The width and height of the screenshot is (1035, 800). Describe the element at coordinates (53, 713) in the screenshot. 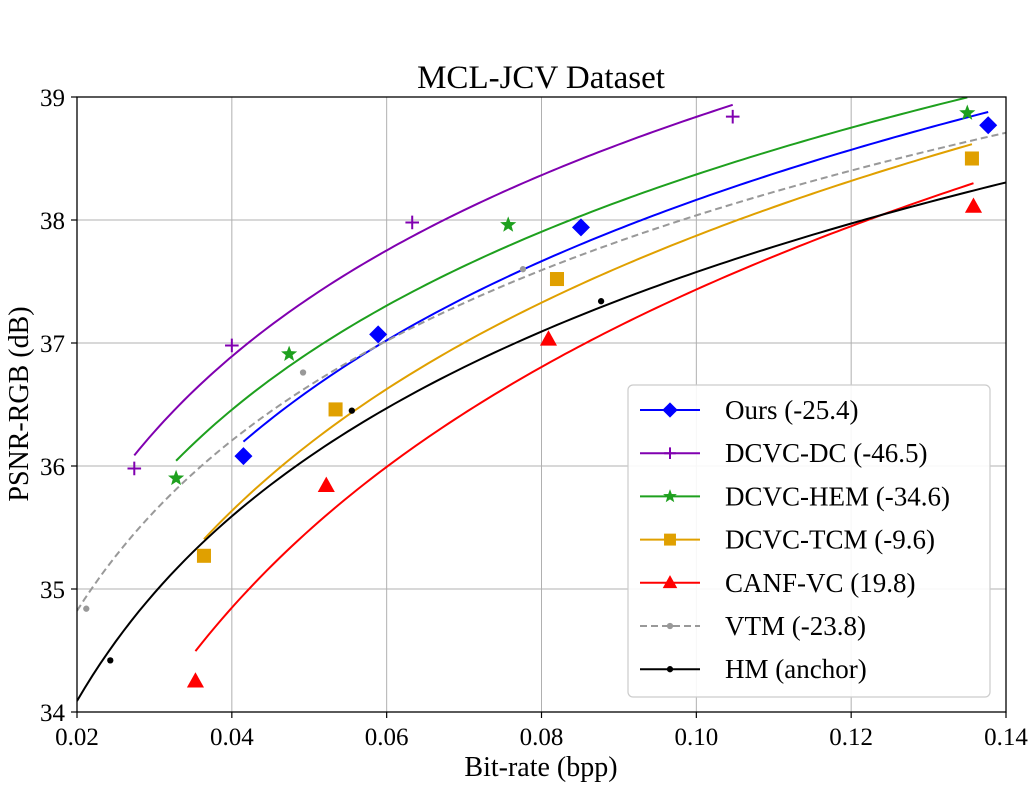

I see `y-tick-label: 34` at that location.